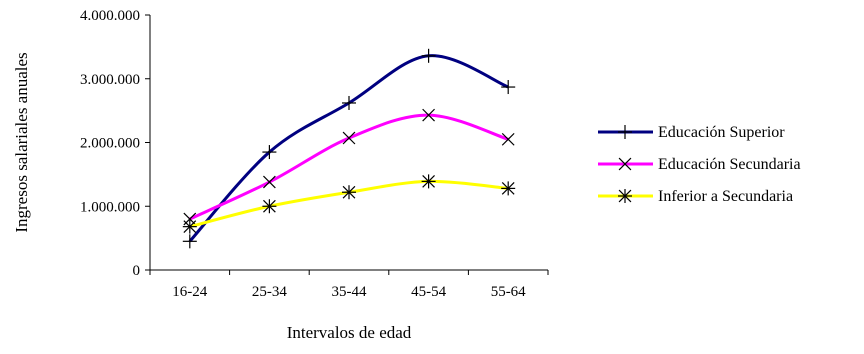  Describe the element at coordinates (349, 332) in the screenshot. I see `x-axis-label: Intervalos de edad` at that location.